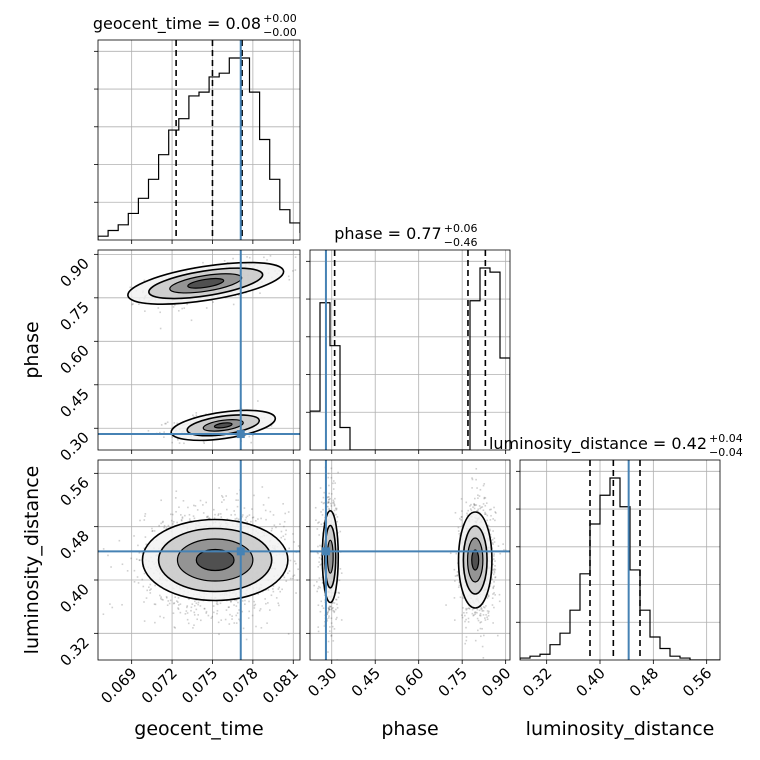 The image size is (760, 760). What do you see at coordinates (620, 568) in the screenshot?
I see `histogram-step-luminosity_distance` at bounding box center [620, 568].